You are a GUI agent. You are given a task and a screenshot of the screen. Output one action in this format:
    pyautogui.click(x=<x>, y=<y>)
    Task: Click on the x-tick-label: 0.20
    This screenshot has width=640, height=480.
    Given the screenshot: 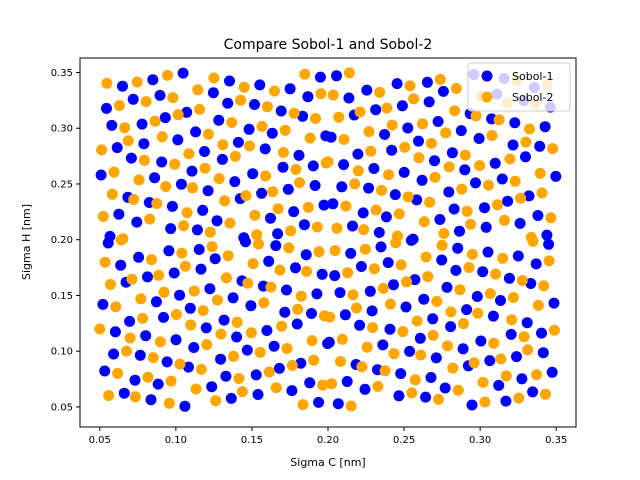 What is the action you would take?
    pyautogui.click(x=328, y=440)
    